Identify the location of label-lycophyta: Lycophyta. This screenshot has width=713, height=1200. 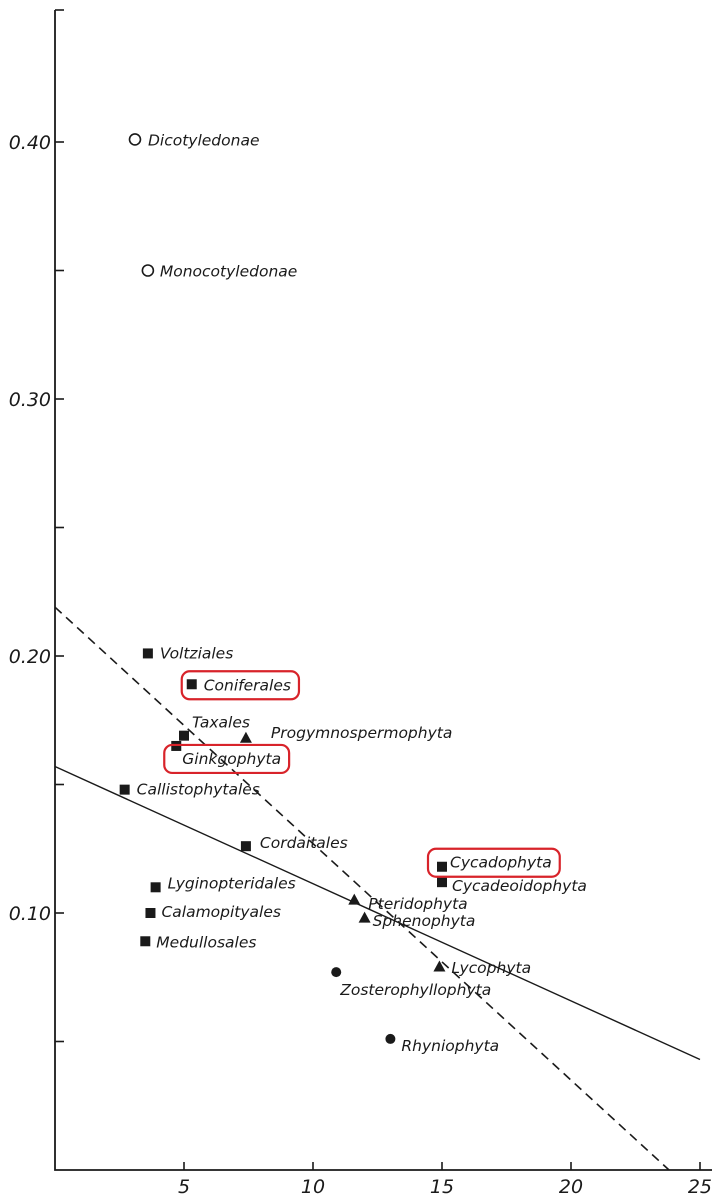
(491, 968).